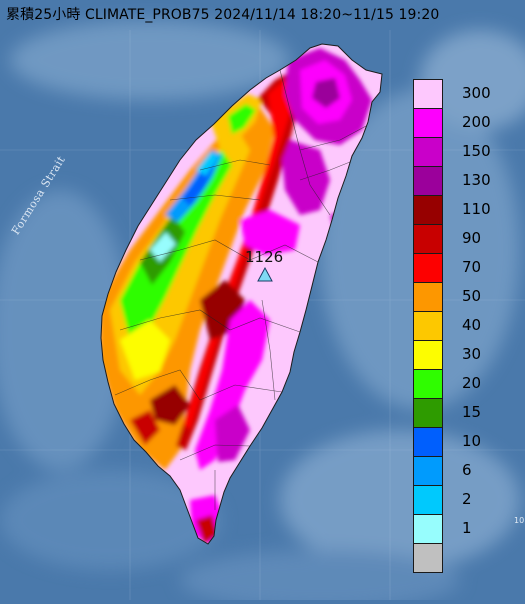 This screenshot has height=604, width=525. What do you see at coordinates (472, 296) in the screenshot?
I see `legend-label: 50` at bounding box center [472, 296].